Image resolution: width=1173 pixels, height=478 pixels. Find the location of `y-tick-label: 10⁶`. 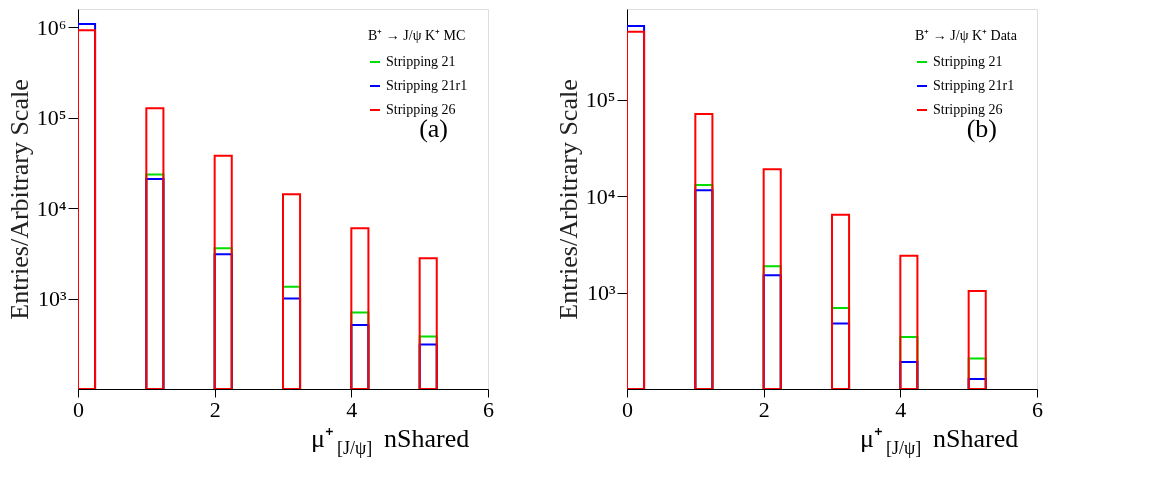

y-tick-label: 10⁶ is located at coordinates (51, 27).